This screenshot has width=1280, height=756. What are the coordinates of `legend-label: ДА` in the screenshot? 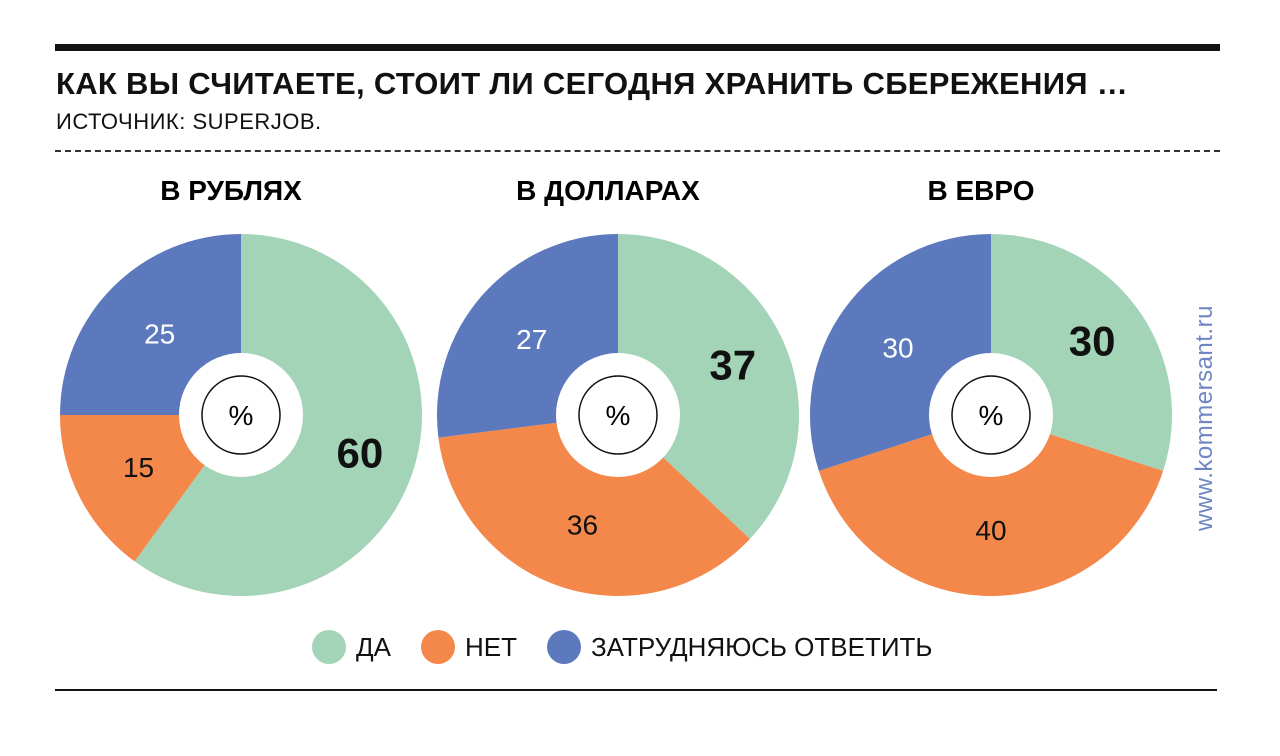 It's located at (373, 646).